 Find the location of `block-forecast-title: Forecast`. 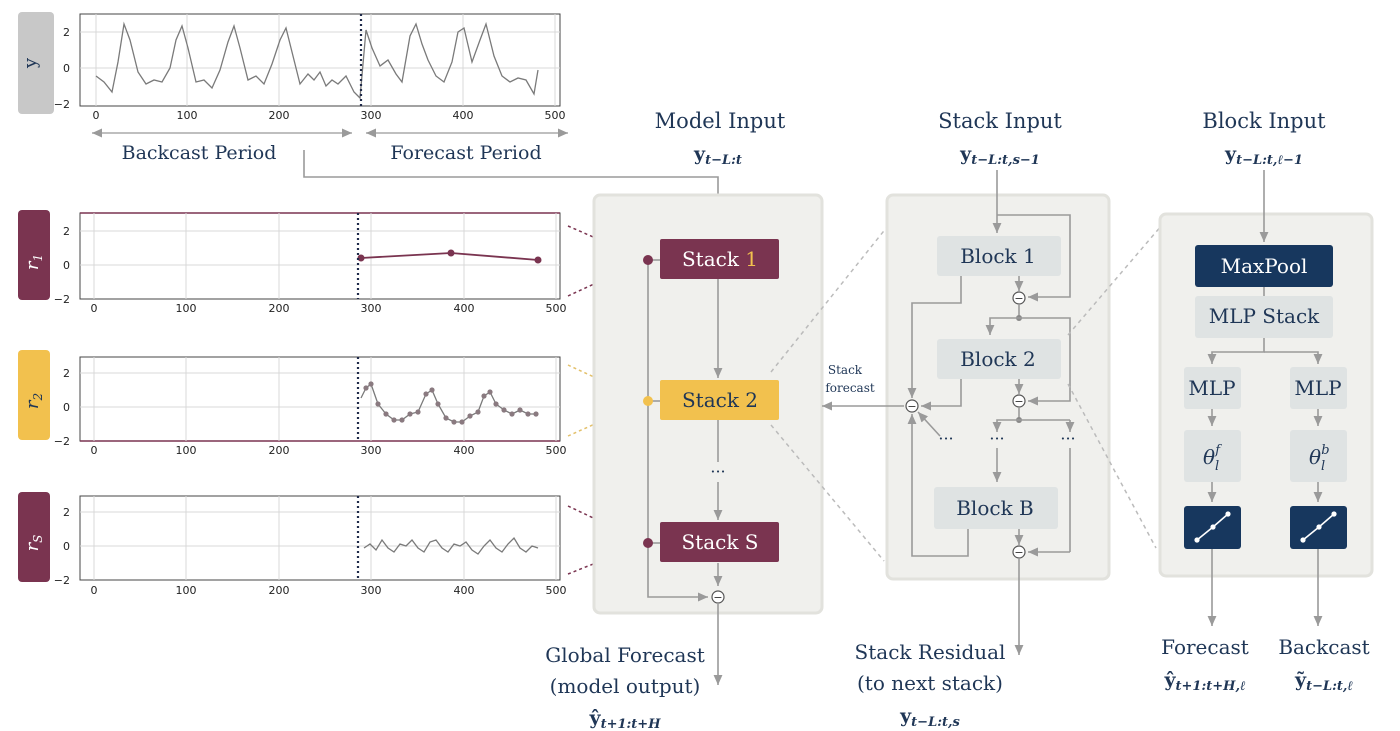

block-forecast-title: Forecast is located at coordinates (1205, 647).